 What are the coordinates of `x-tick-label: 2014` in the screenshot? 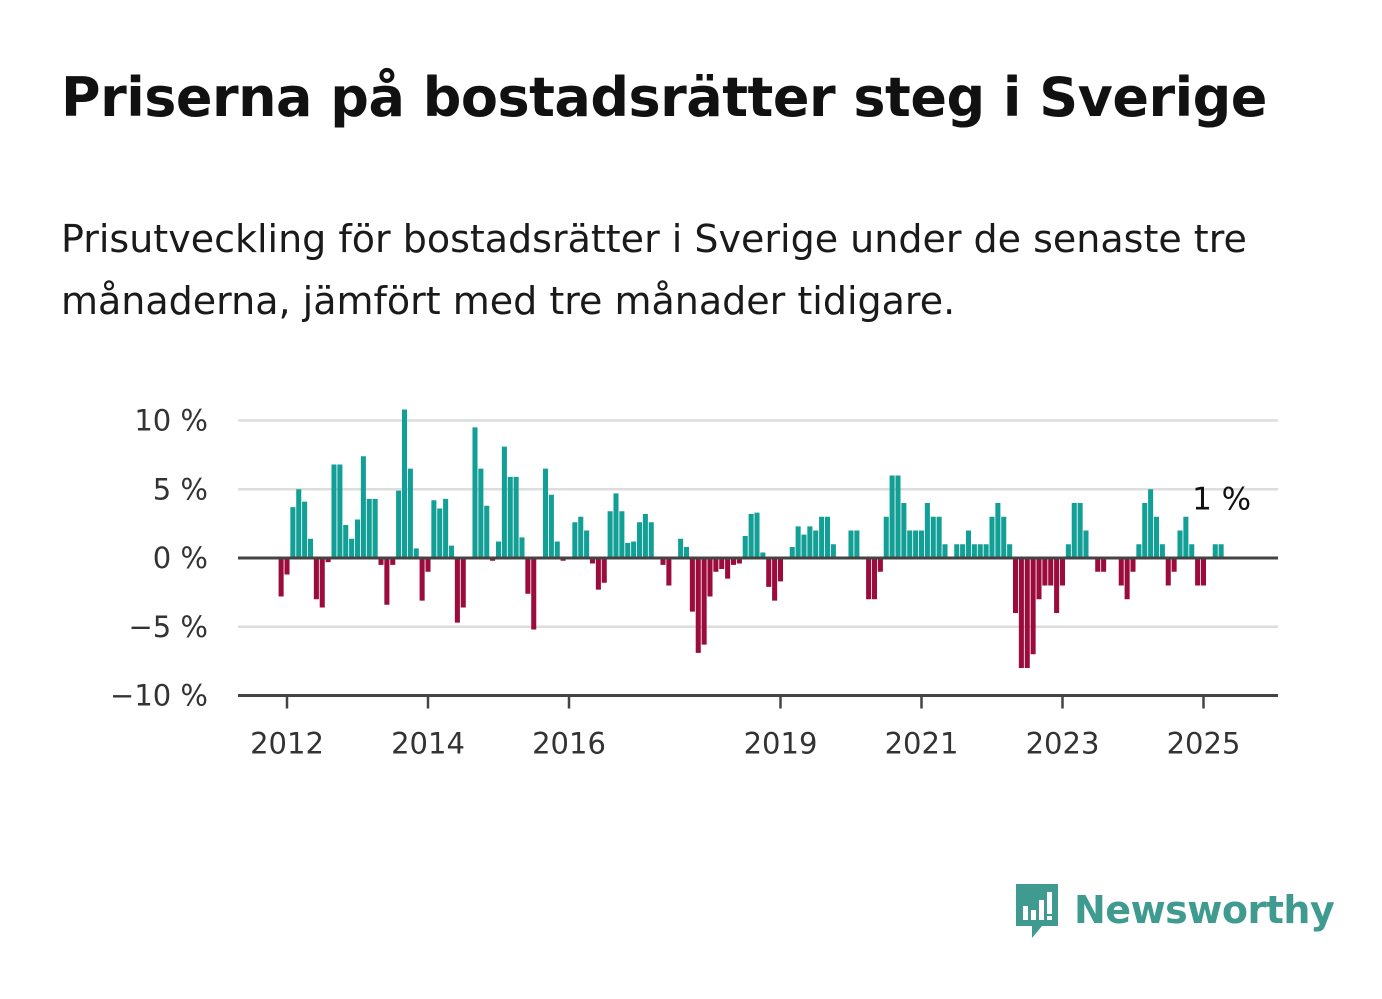 It's located at (428, 744).